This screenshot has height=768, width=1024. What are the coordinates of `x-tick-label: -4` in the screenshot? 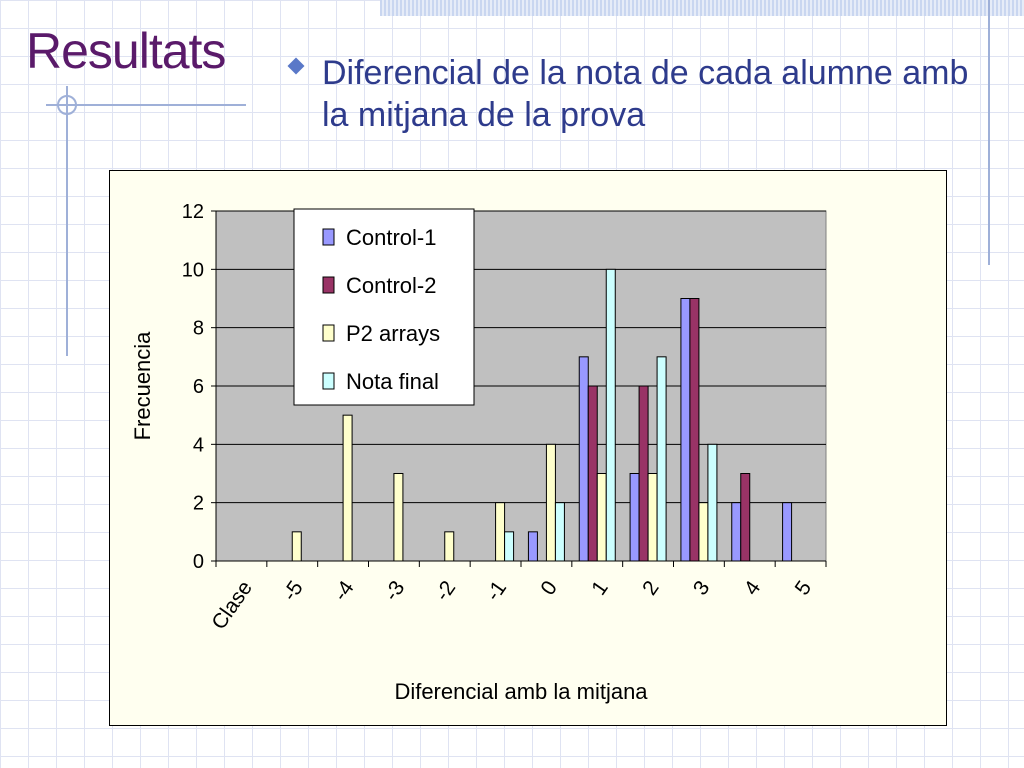 It's located at (344, 590).